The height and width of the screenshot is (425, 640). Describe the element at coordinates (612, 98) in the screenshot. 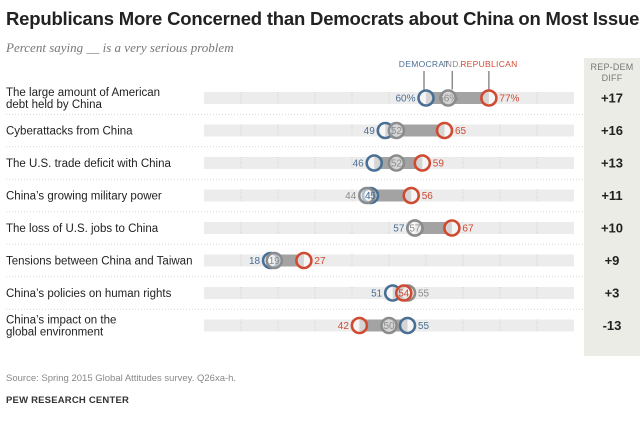

I see `diff-value: +17` at that location.